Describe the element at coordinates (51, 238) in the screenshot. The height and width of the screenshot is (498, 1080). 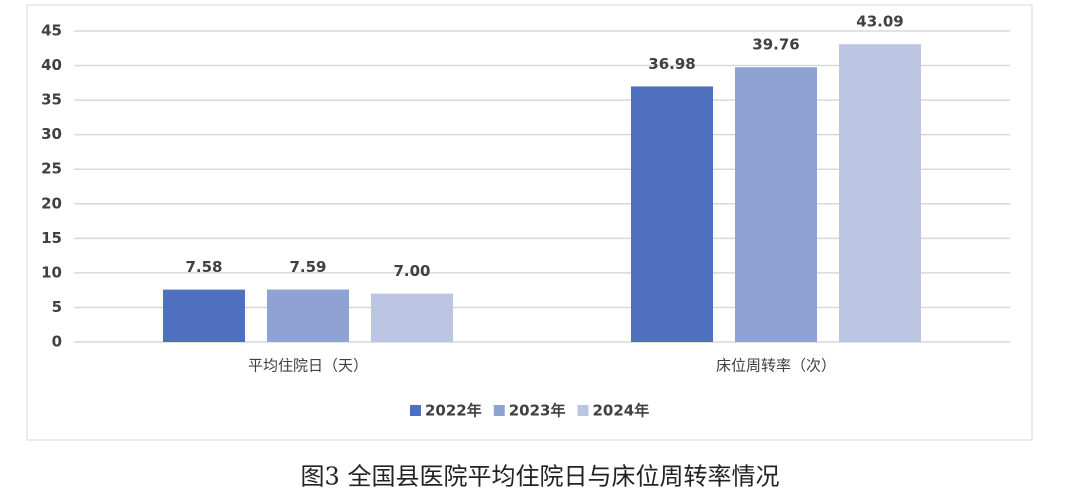
I see `y-tick-label: 15` at that location.